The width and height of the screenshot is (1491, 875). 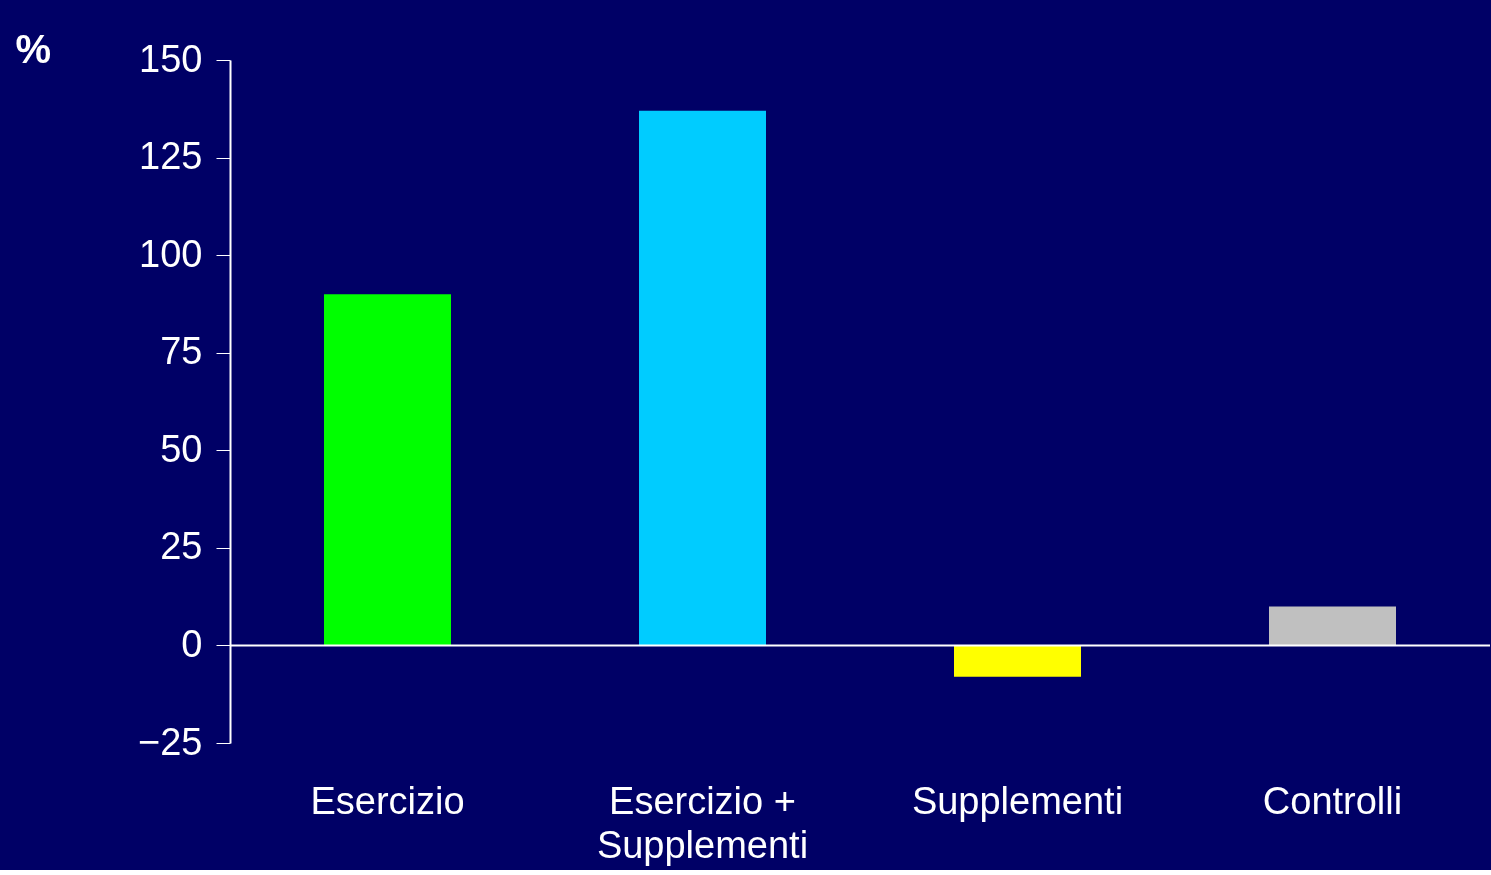 What do you see at coordinates (1017, 800) in the screenshot?
I see `x-tick-label: Supplementi` at bounding box center [1017, 800].